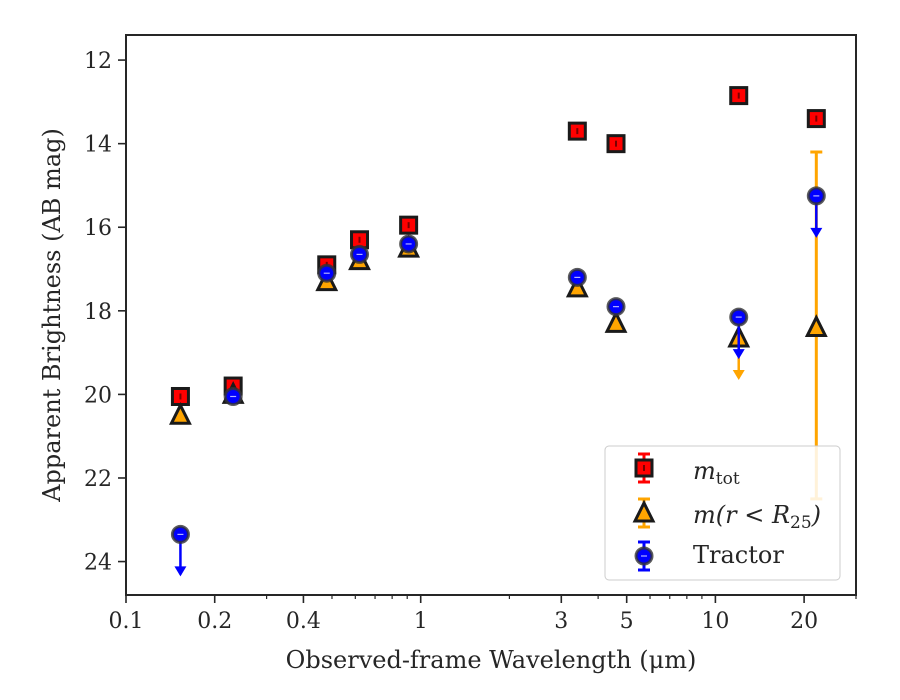  I want to click on x-axis: 0.1 0.2 0.4 1 3 5 10 20, so click(483, 614).